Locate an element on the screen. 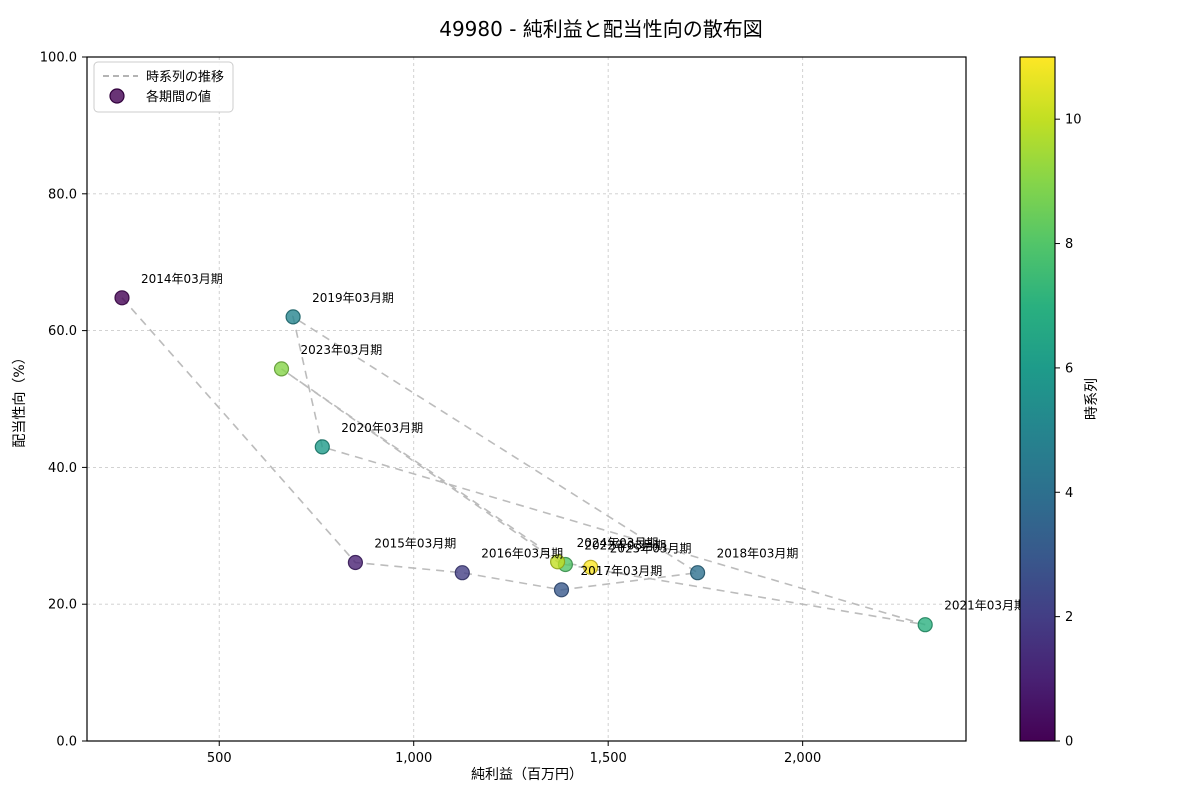 The width and height of the screenshot is (1200, 800). y-tick-label: 20.0 is located at coordinates (62, 605).